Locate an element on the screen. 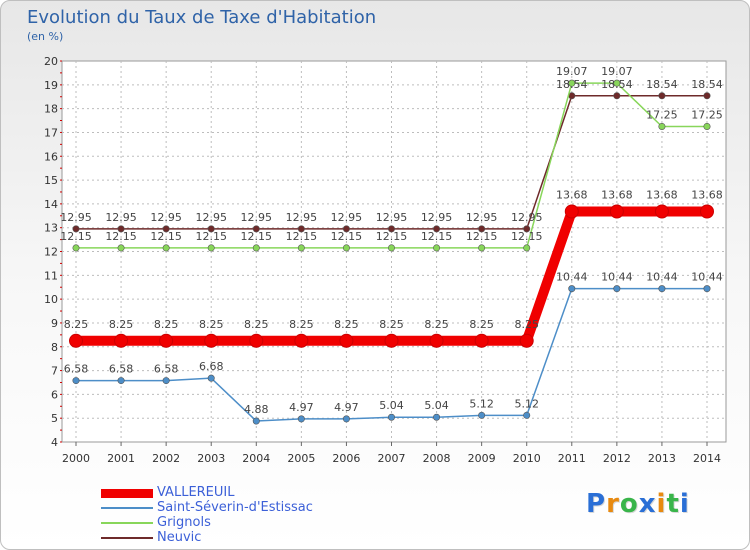 The image size is (750, 550). data-label: 5.04 is located at coordinates (436, 405).